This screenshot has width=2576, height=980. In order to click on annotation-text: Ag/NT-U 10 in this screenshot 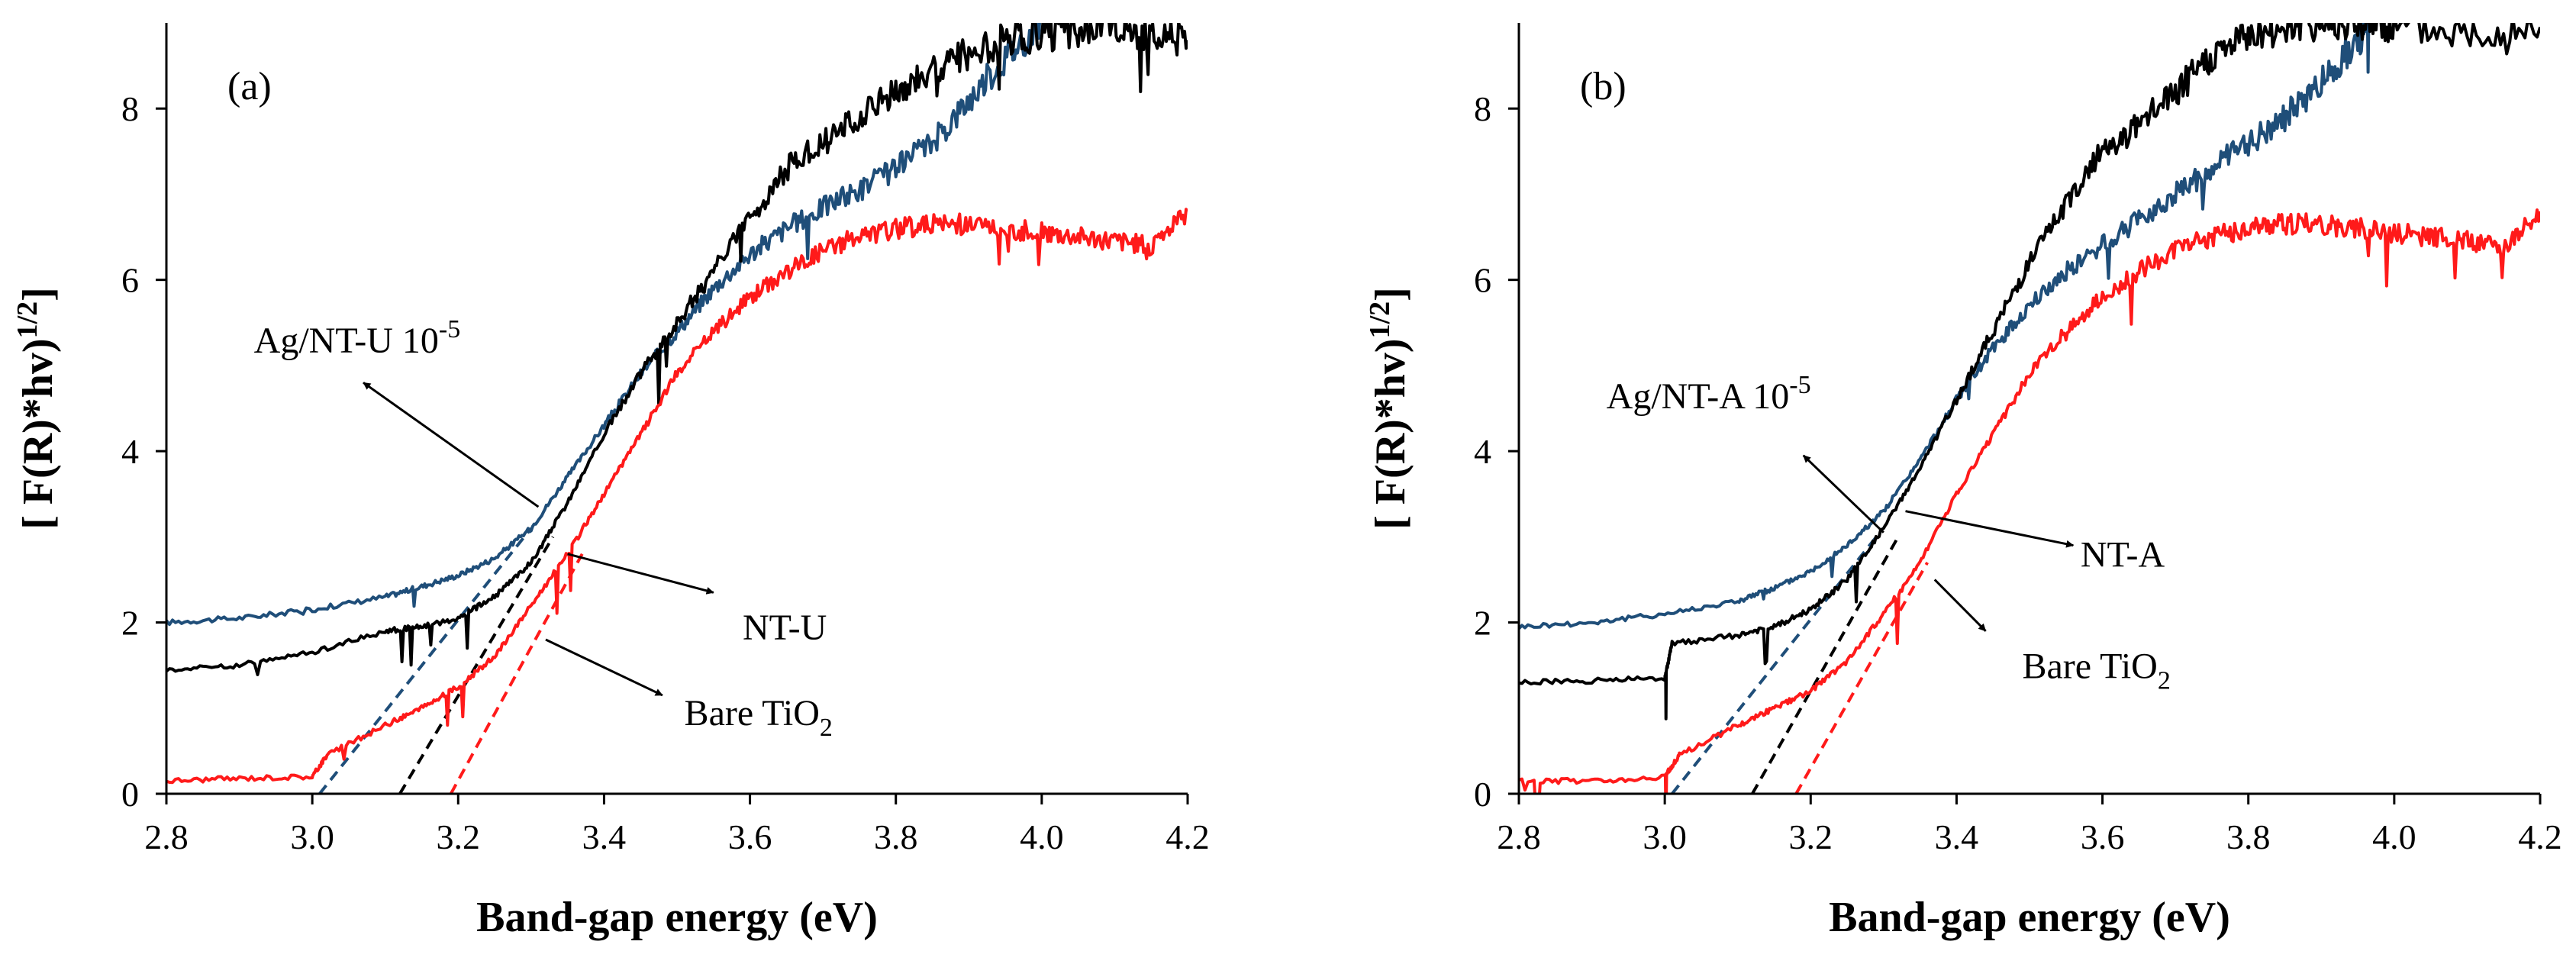, I will do `click(346, 341)`.